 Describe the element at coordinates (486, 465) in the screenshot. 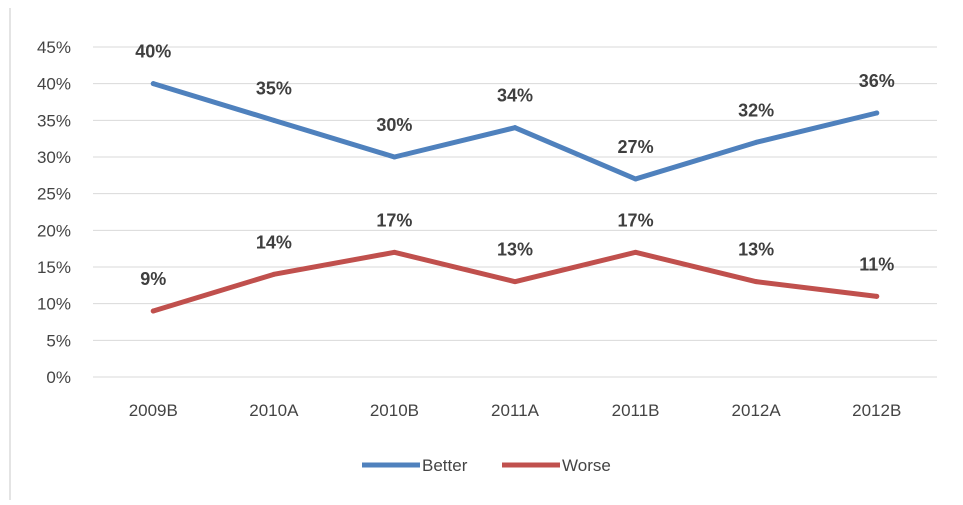

I see `legend: Better Worse` at that location.